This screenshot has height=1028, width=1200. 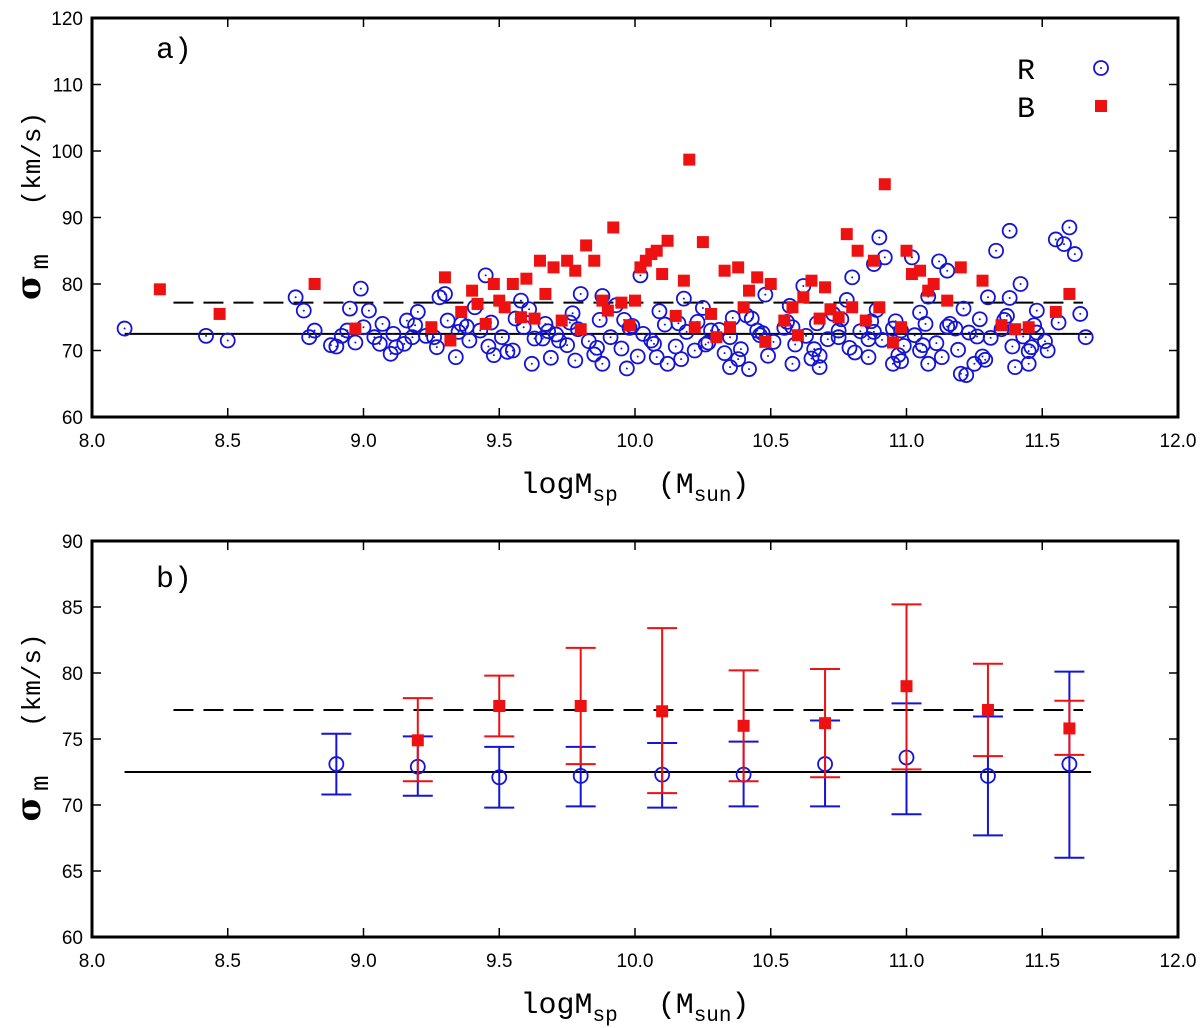 I want to click on y-tick-label: 110, so click(x=68, y=86).